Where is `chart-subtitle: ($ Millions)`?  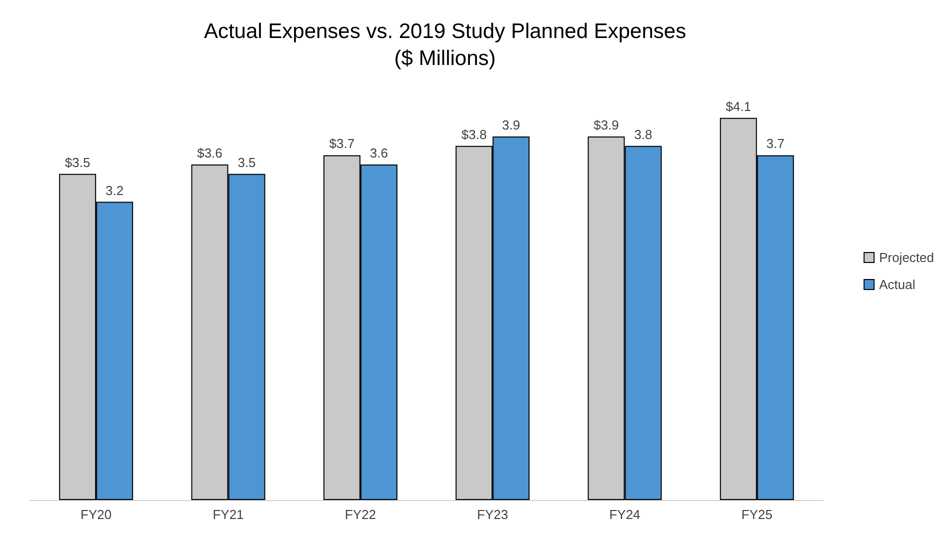 chart-subtitle: ($ Millions) is located at coordinates (445, 58).